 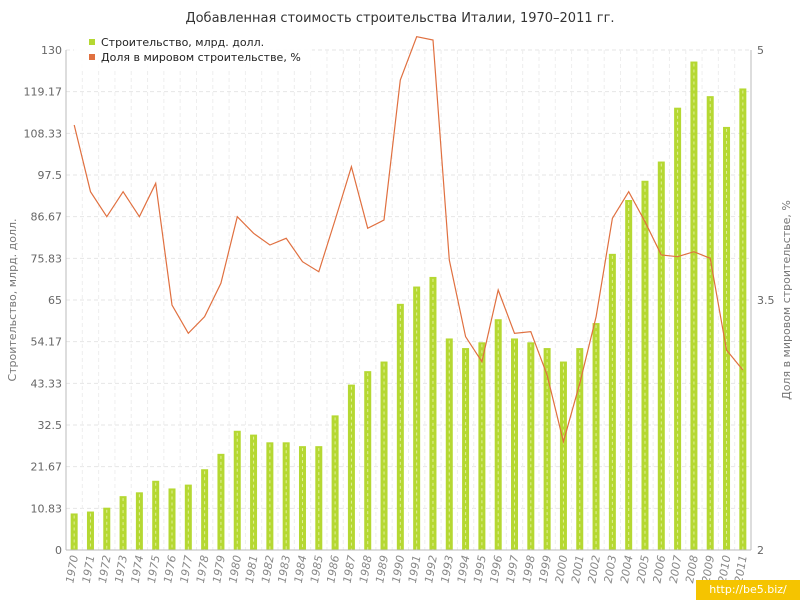 What do you see at coordinates (236, 569) in the screenshot?
I see `x-tick-label: 1980` at bounding box center [236, 569].